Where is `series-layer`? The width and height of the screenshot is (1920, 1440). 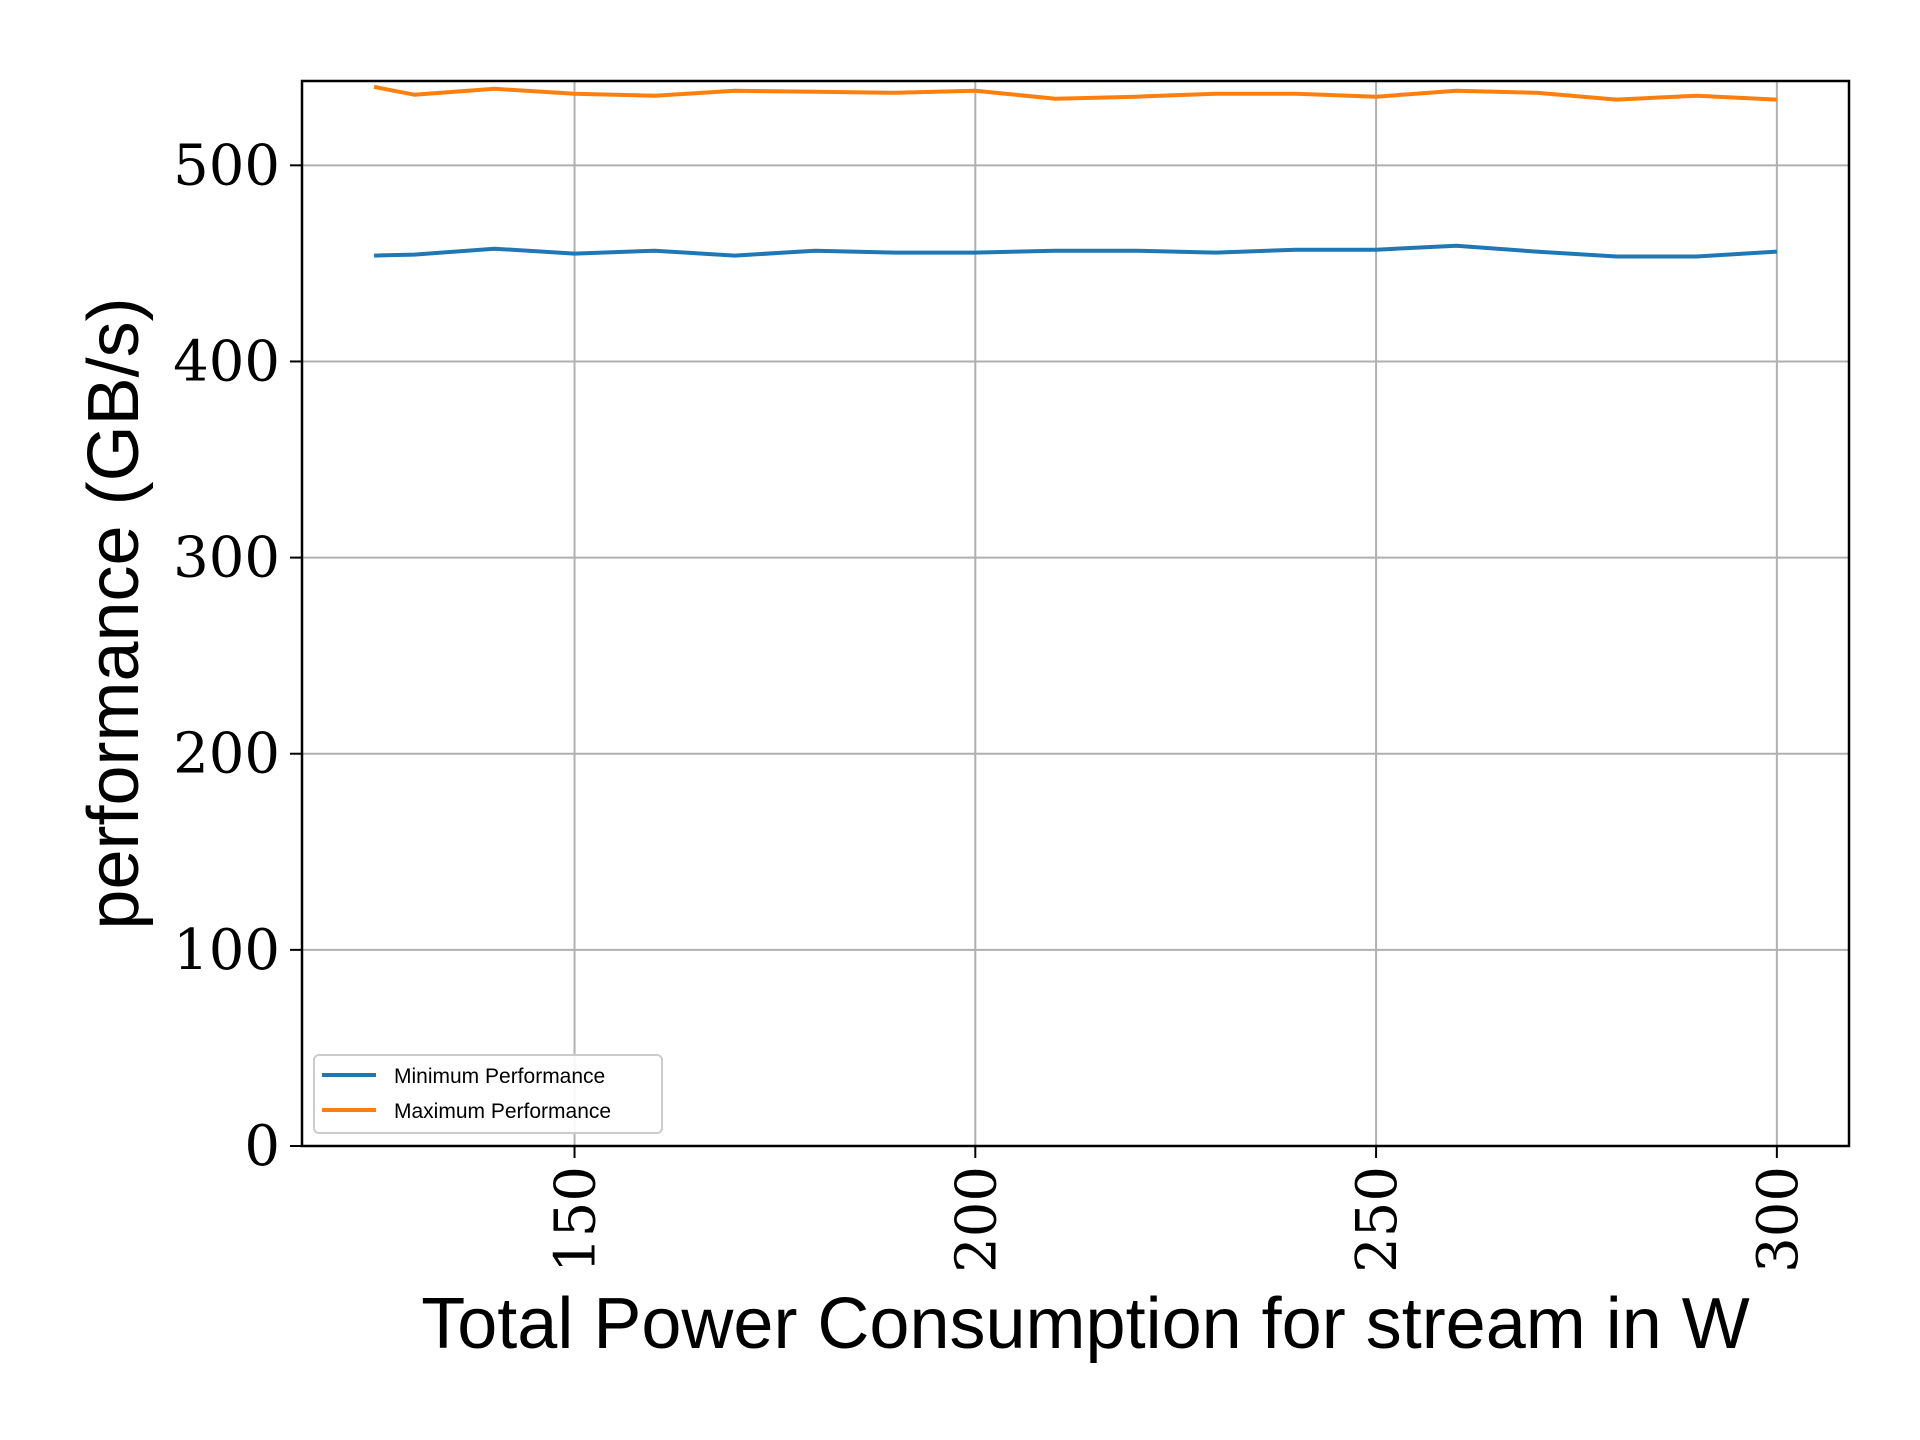
series-layer is located at coordinates (1075, 171).